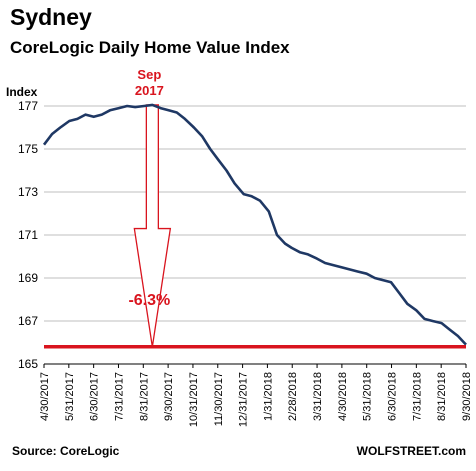 This screenshot has width=476, height=471. Describe the element at coordinates (22, 92) in the screenshot. I see `y-axis-title: Index` at that location.